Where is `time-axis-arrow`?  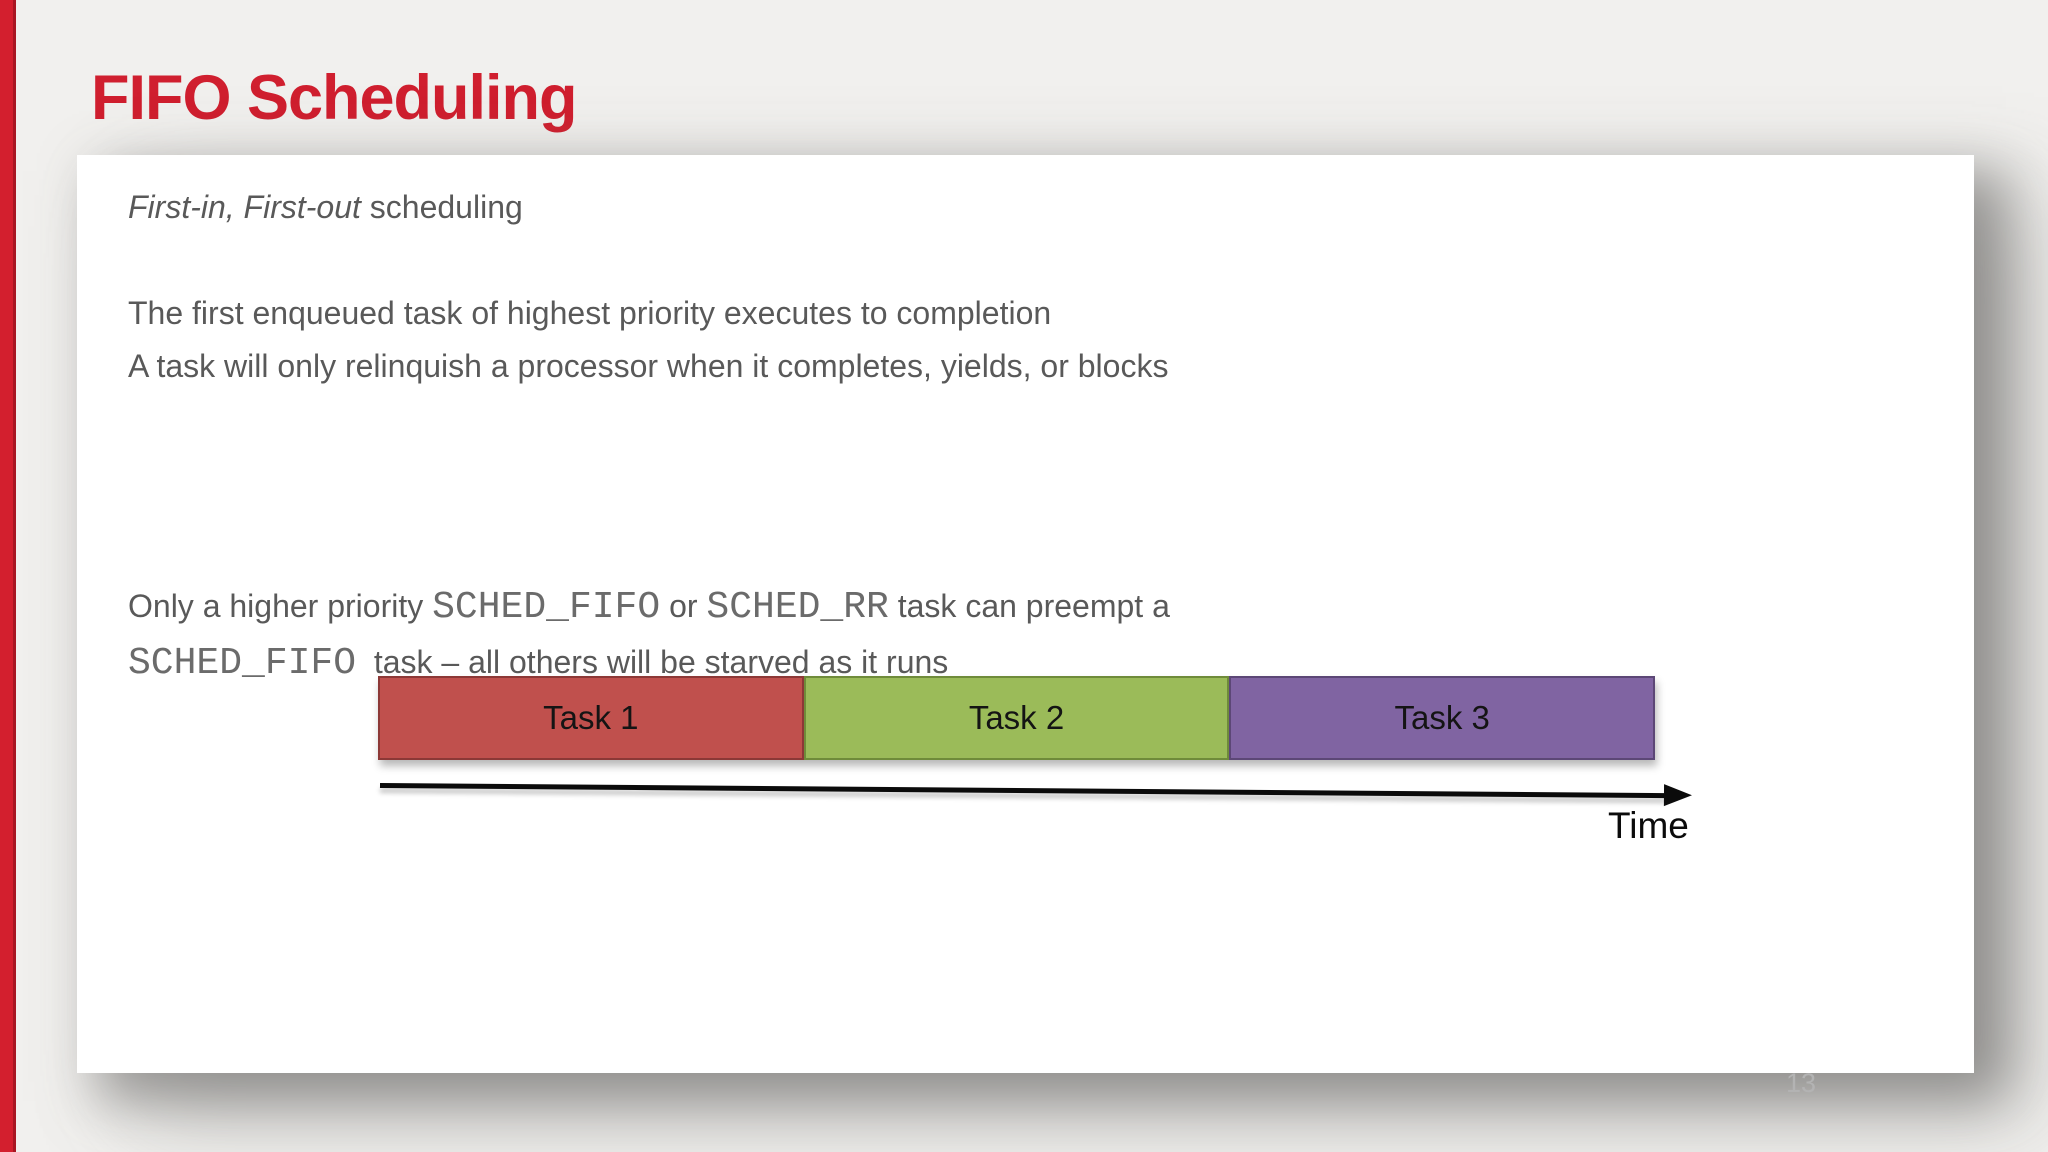
time-axis-arrow is located at coordinates (1036, 791).